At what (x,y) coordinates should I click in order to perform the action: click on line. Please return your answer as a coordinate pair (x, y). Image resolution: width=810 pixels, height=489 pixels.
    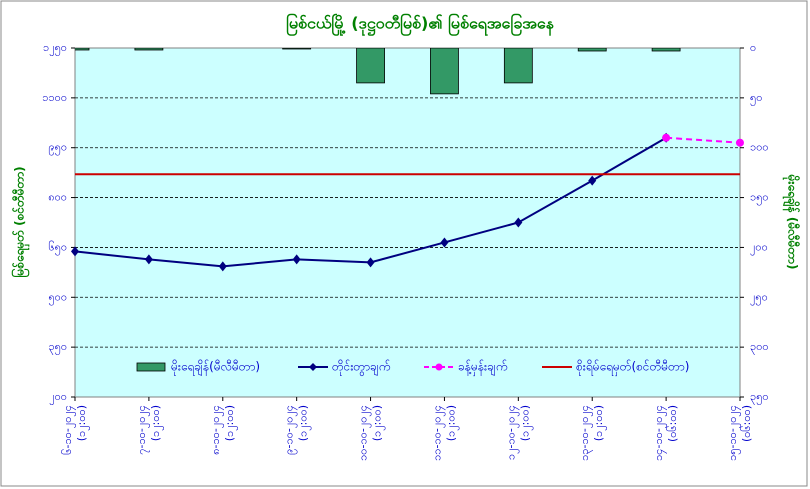
    Looking at the image, I should click on (703, 140).